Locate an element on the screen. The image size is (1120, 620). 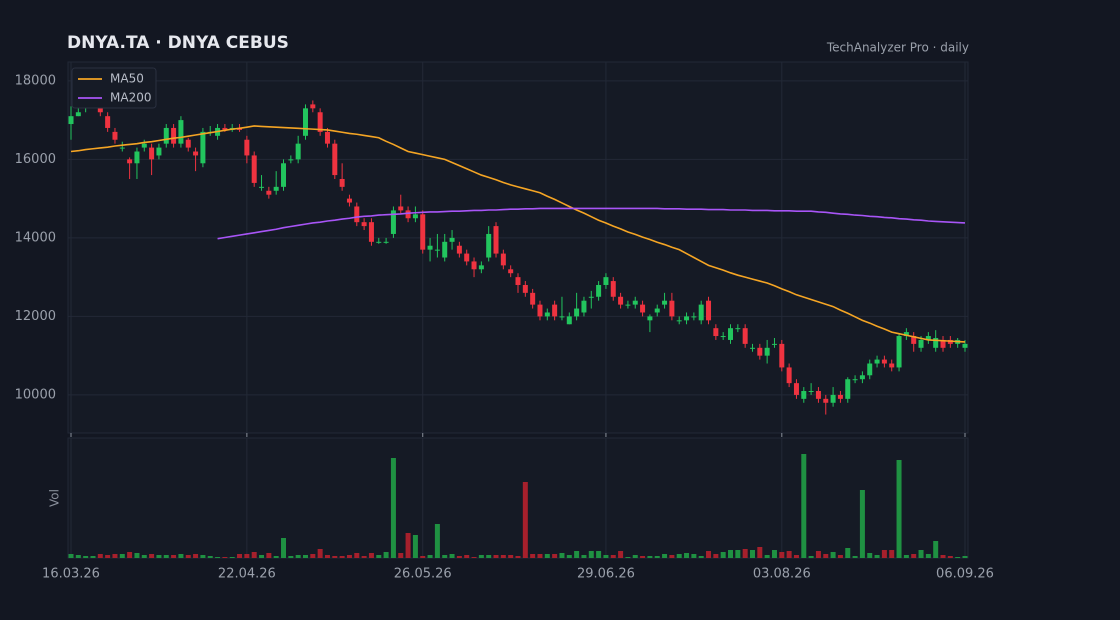
volume-label: Vol is located at coordinates (55, 498).